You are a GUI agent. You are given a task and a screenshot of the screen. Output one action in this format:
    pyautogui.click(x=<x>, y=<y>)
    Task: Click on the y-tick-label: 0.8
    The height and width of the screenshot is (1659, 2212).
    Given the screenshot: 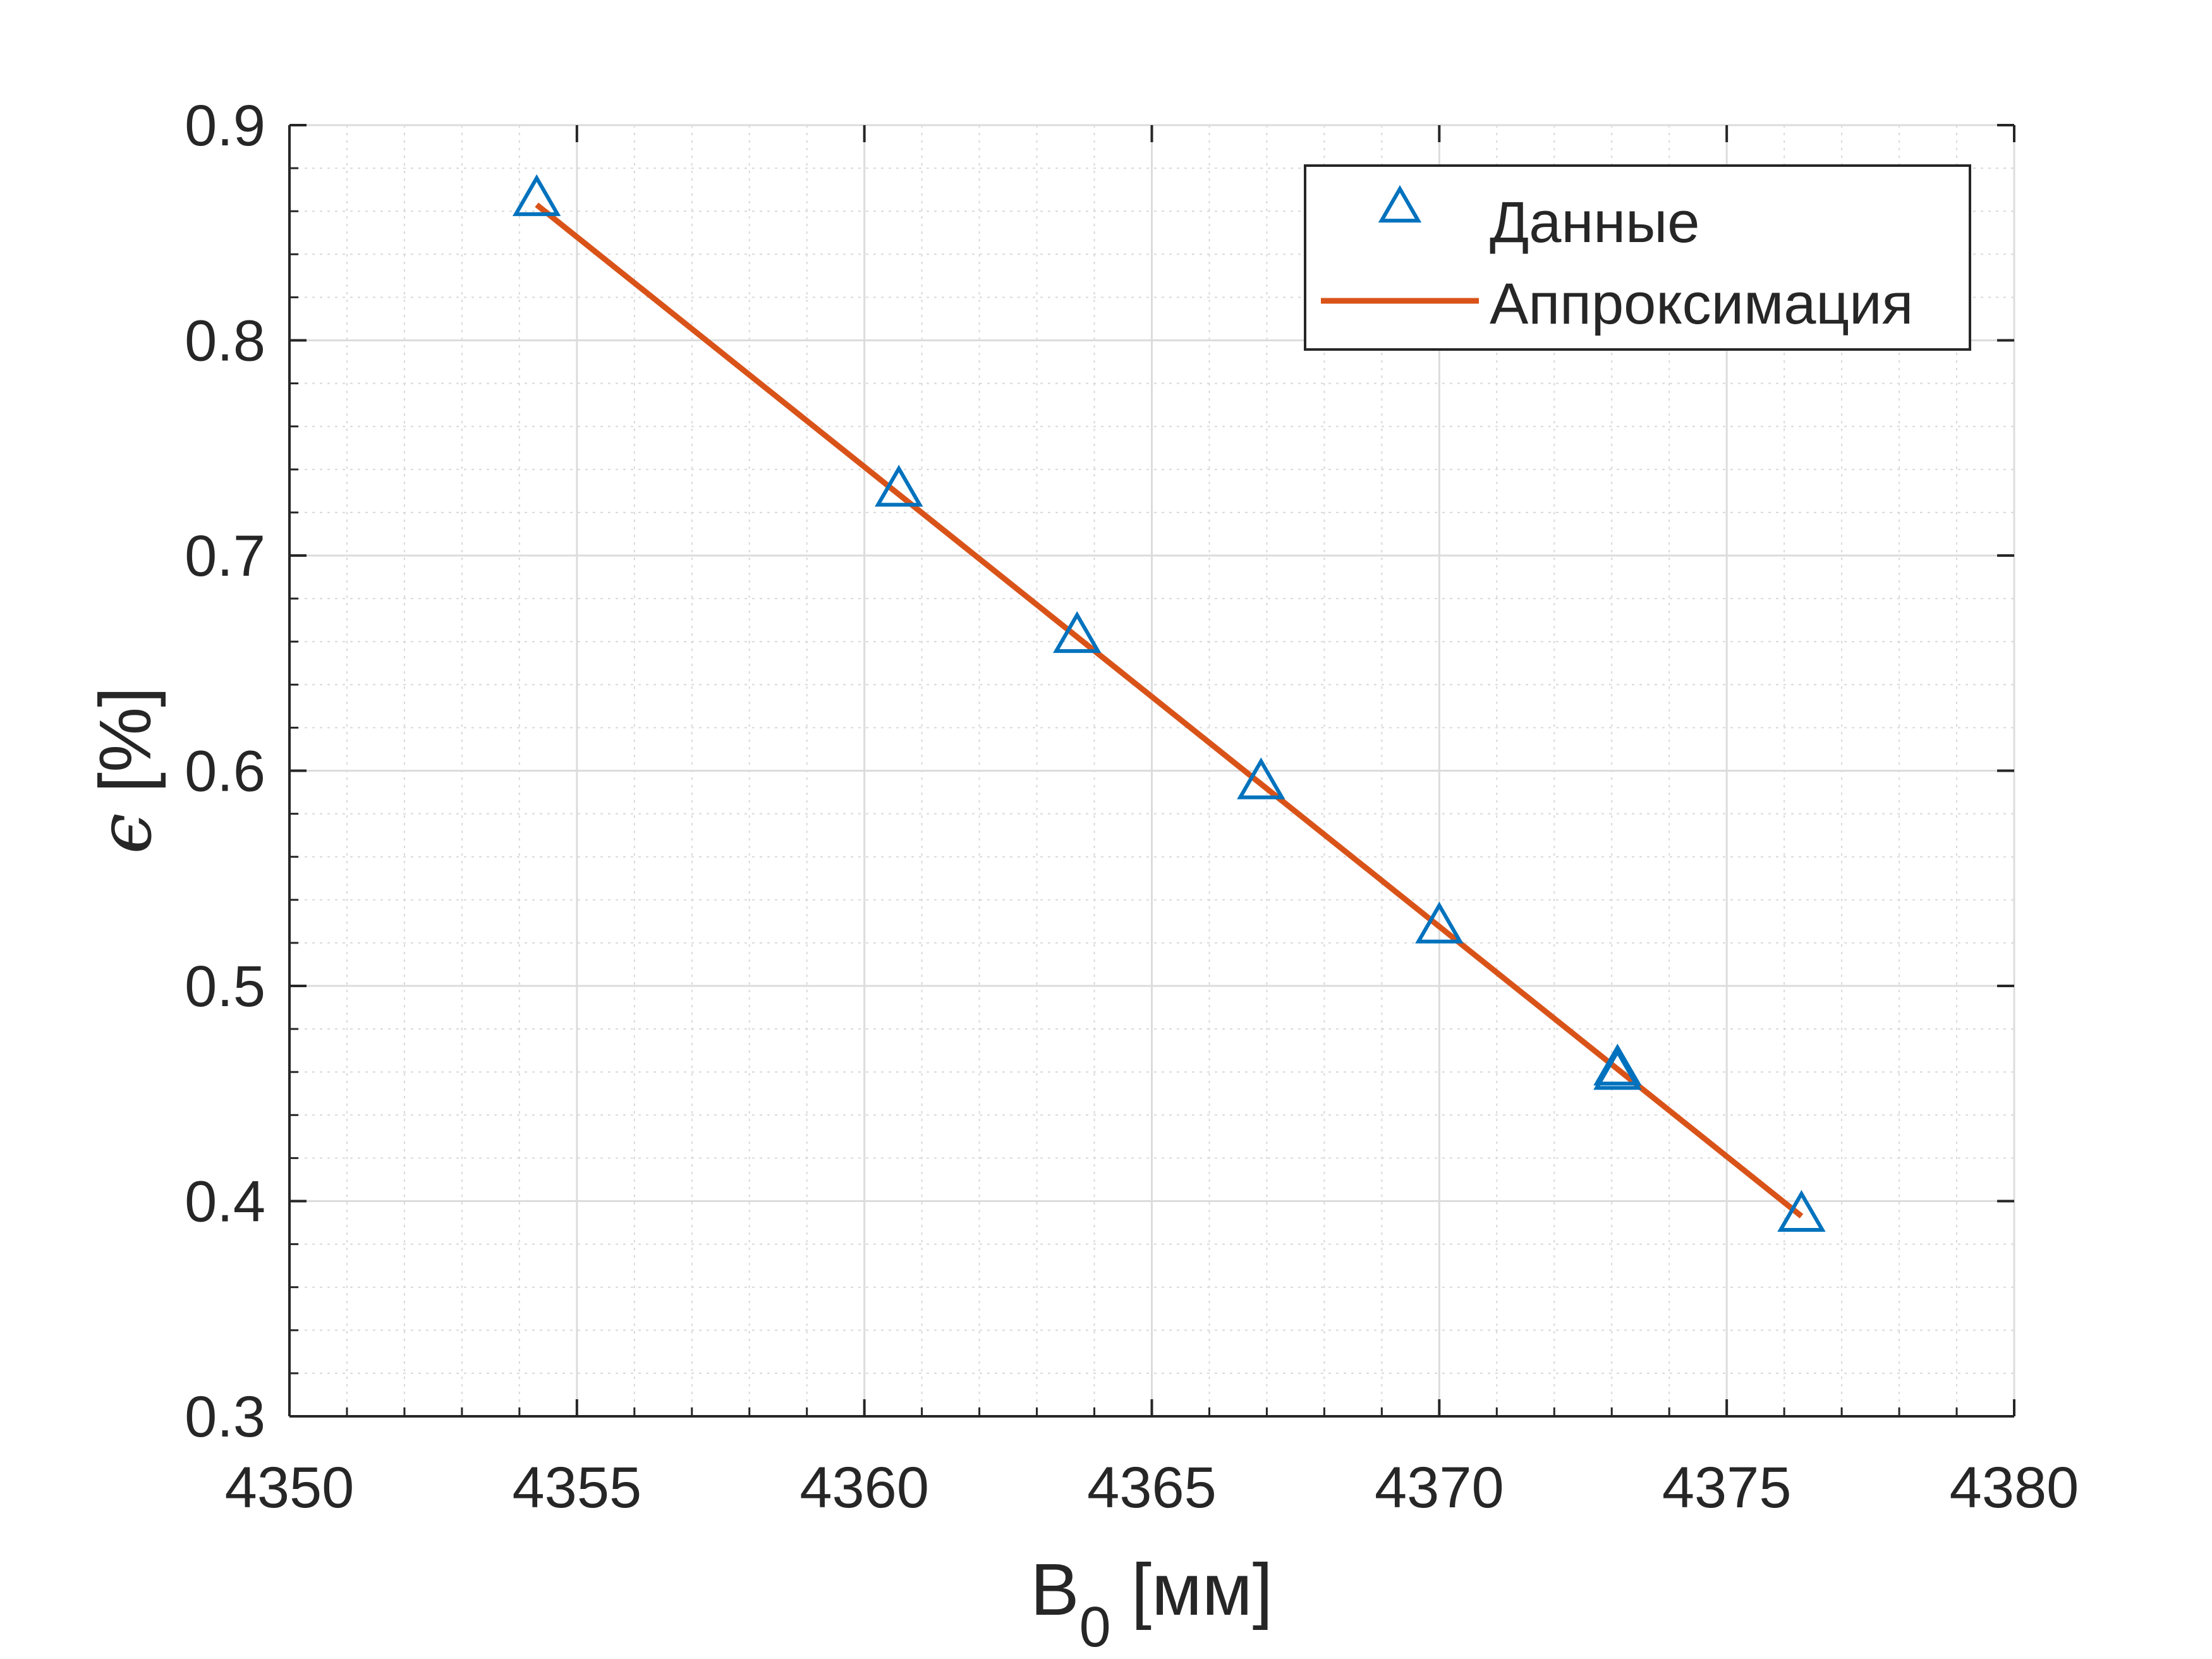 What is the action you would take?
    pyautogui.click(x=225, y=342)
    